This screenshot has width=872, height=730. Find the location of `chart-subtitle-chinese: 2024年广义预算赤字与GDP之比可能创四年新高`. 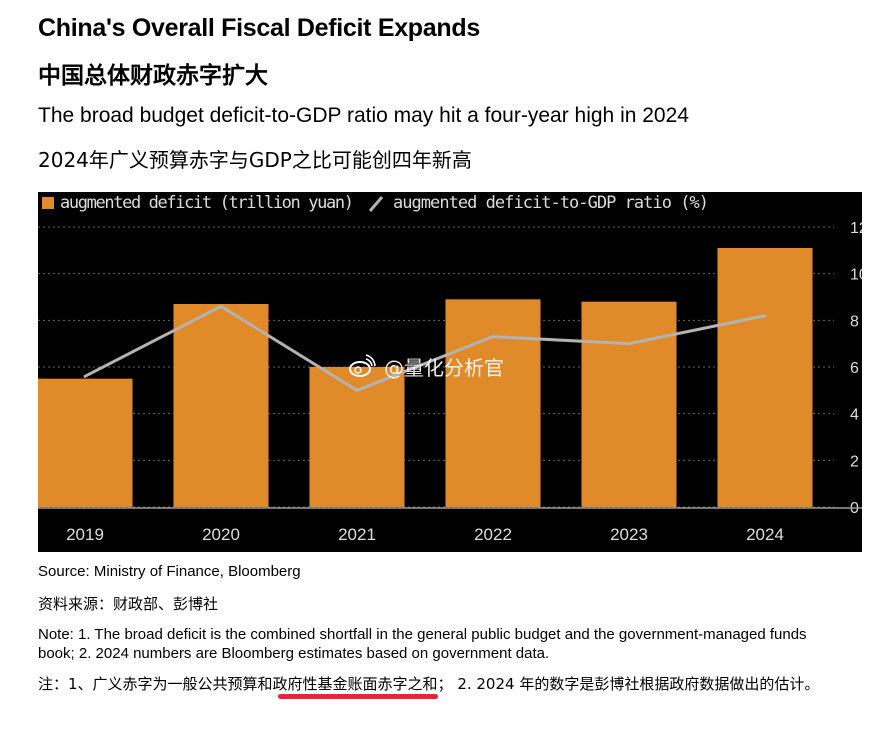

chart-subtitle-chinese: 2024年广义预算赤字与GDP之比可能创四年新高 is located at coordinates (255, 160).